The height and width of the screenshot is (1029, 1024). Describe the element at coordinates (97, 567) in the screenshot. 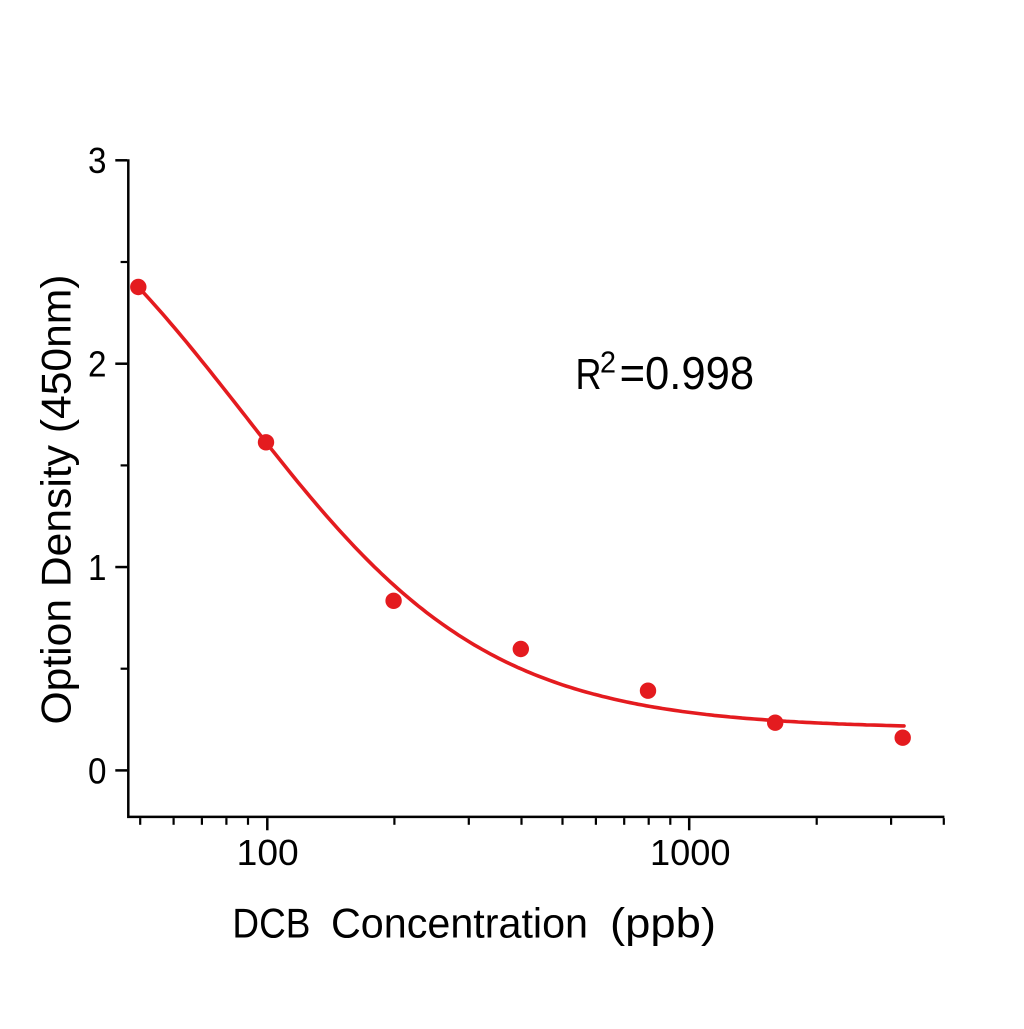

I see `svg-text: 1` at that location.